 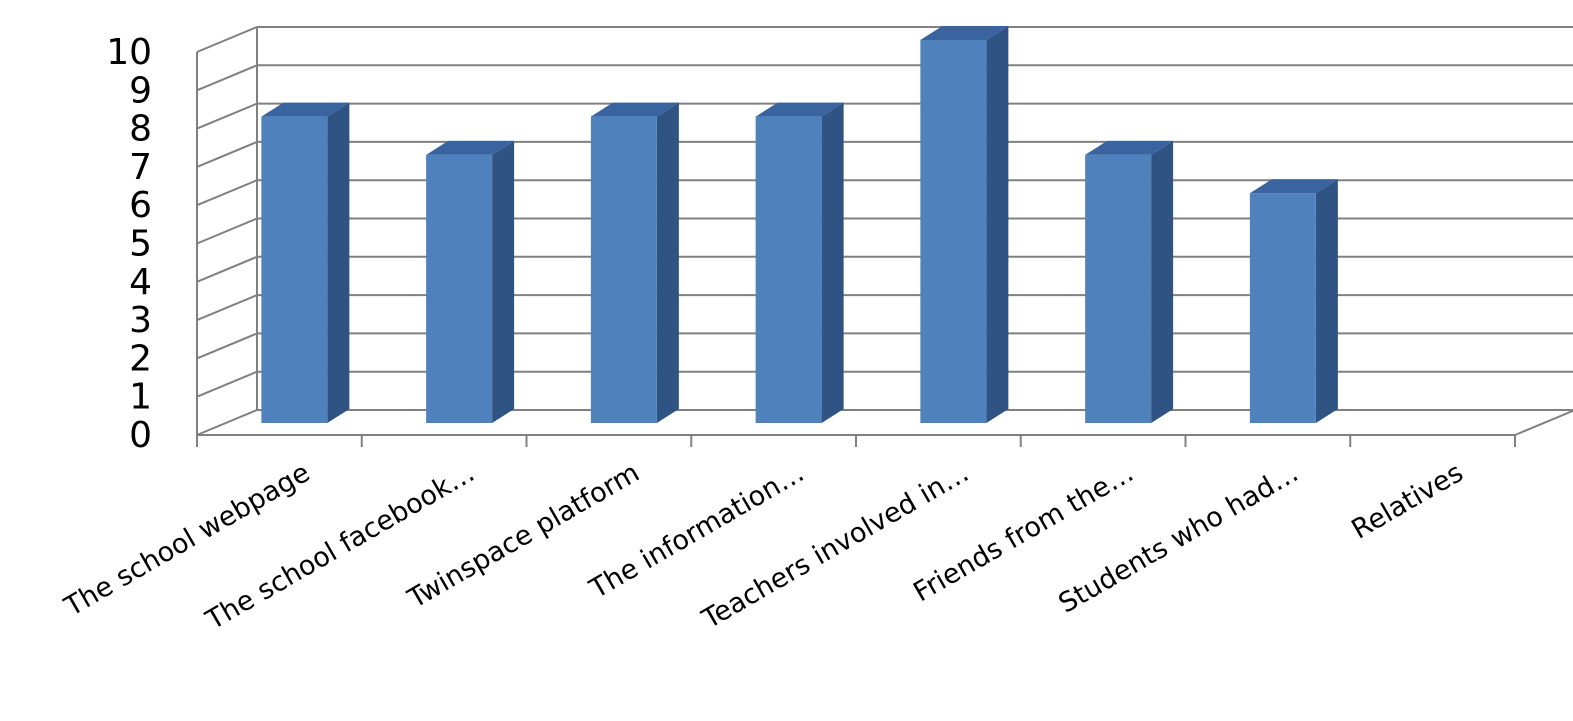 What do you see at coordinates (1408, 501) in the screenshot?
I see `x-category-label: Relatives` at bounding box center [1408, 501].